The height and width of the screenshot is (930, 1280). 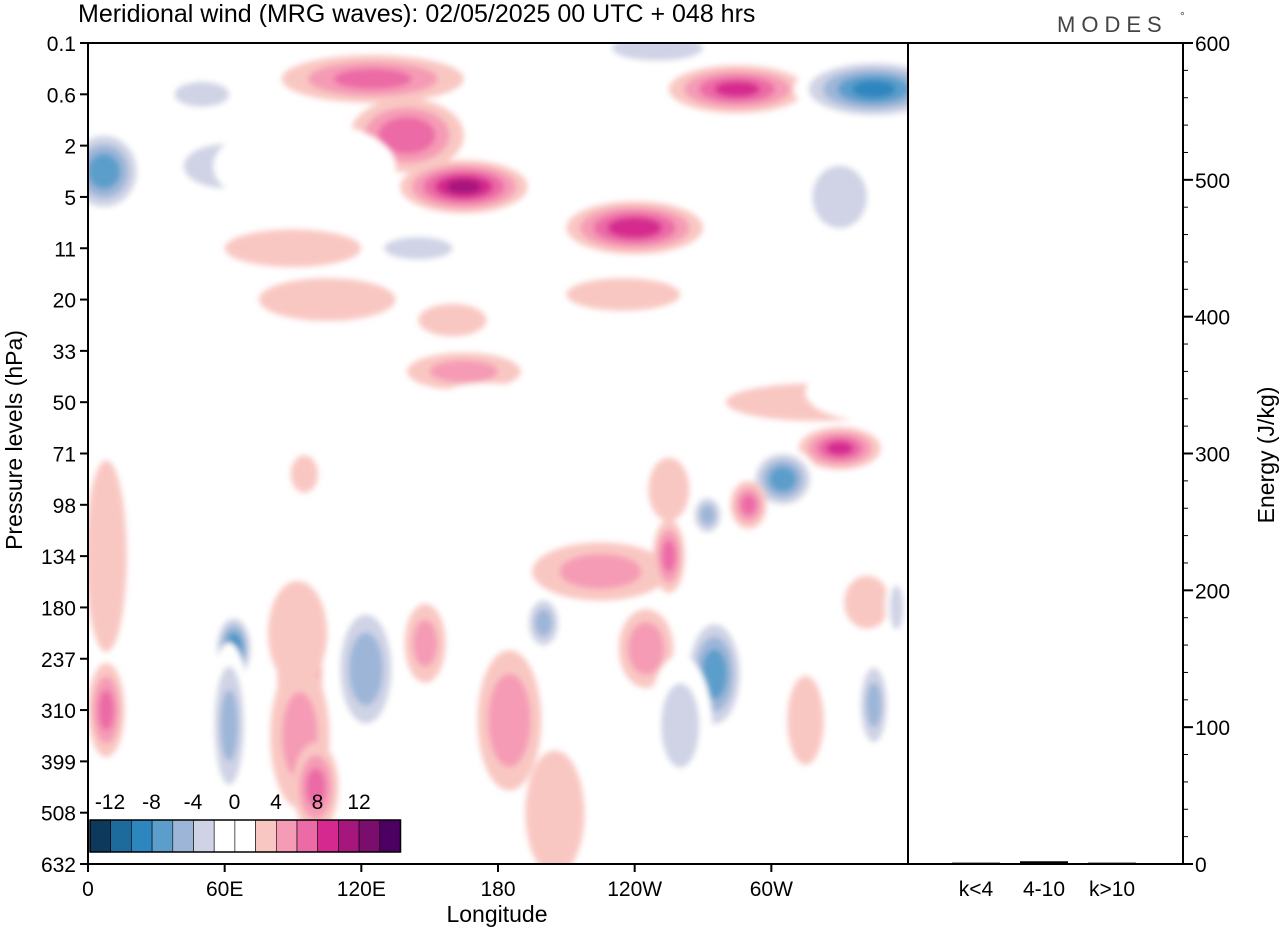 What do you see at coordinates (497, 889) in the screenshot?
I see `x-tick-label: 180` at bounding box center [497, 889].